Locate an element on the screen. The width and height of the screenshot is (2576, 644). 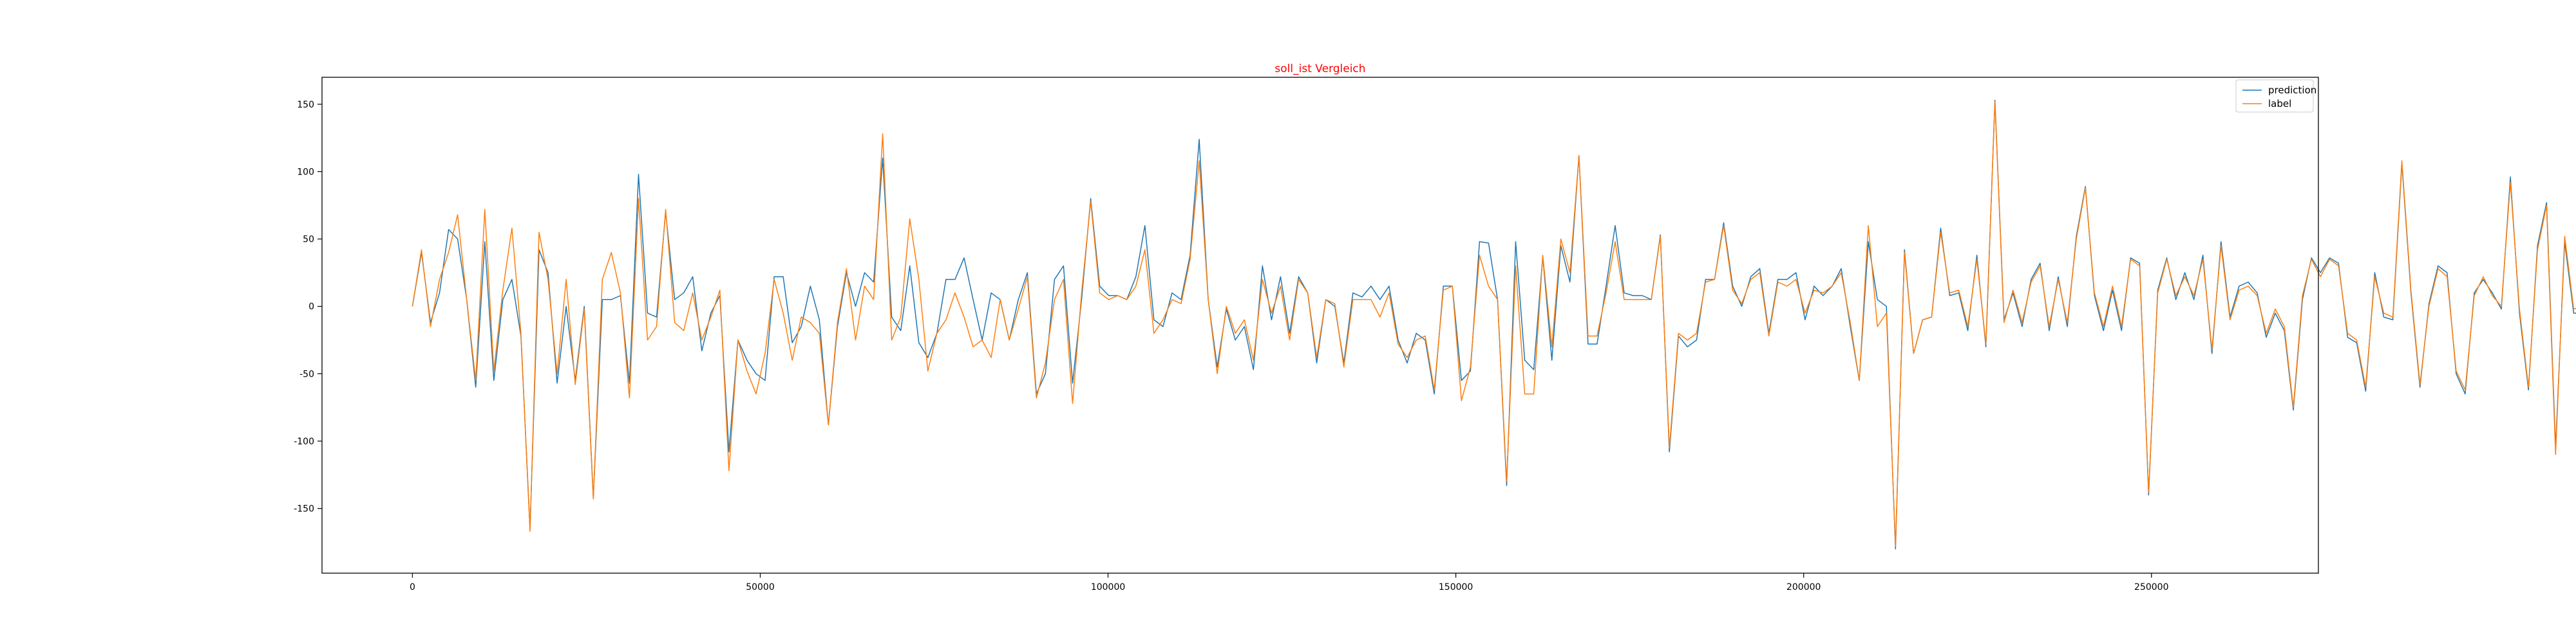
legend: prediction label is located at coordinates (2275, 96).